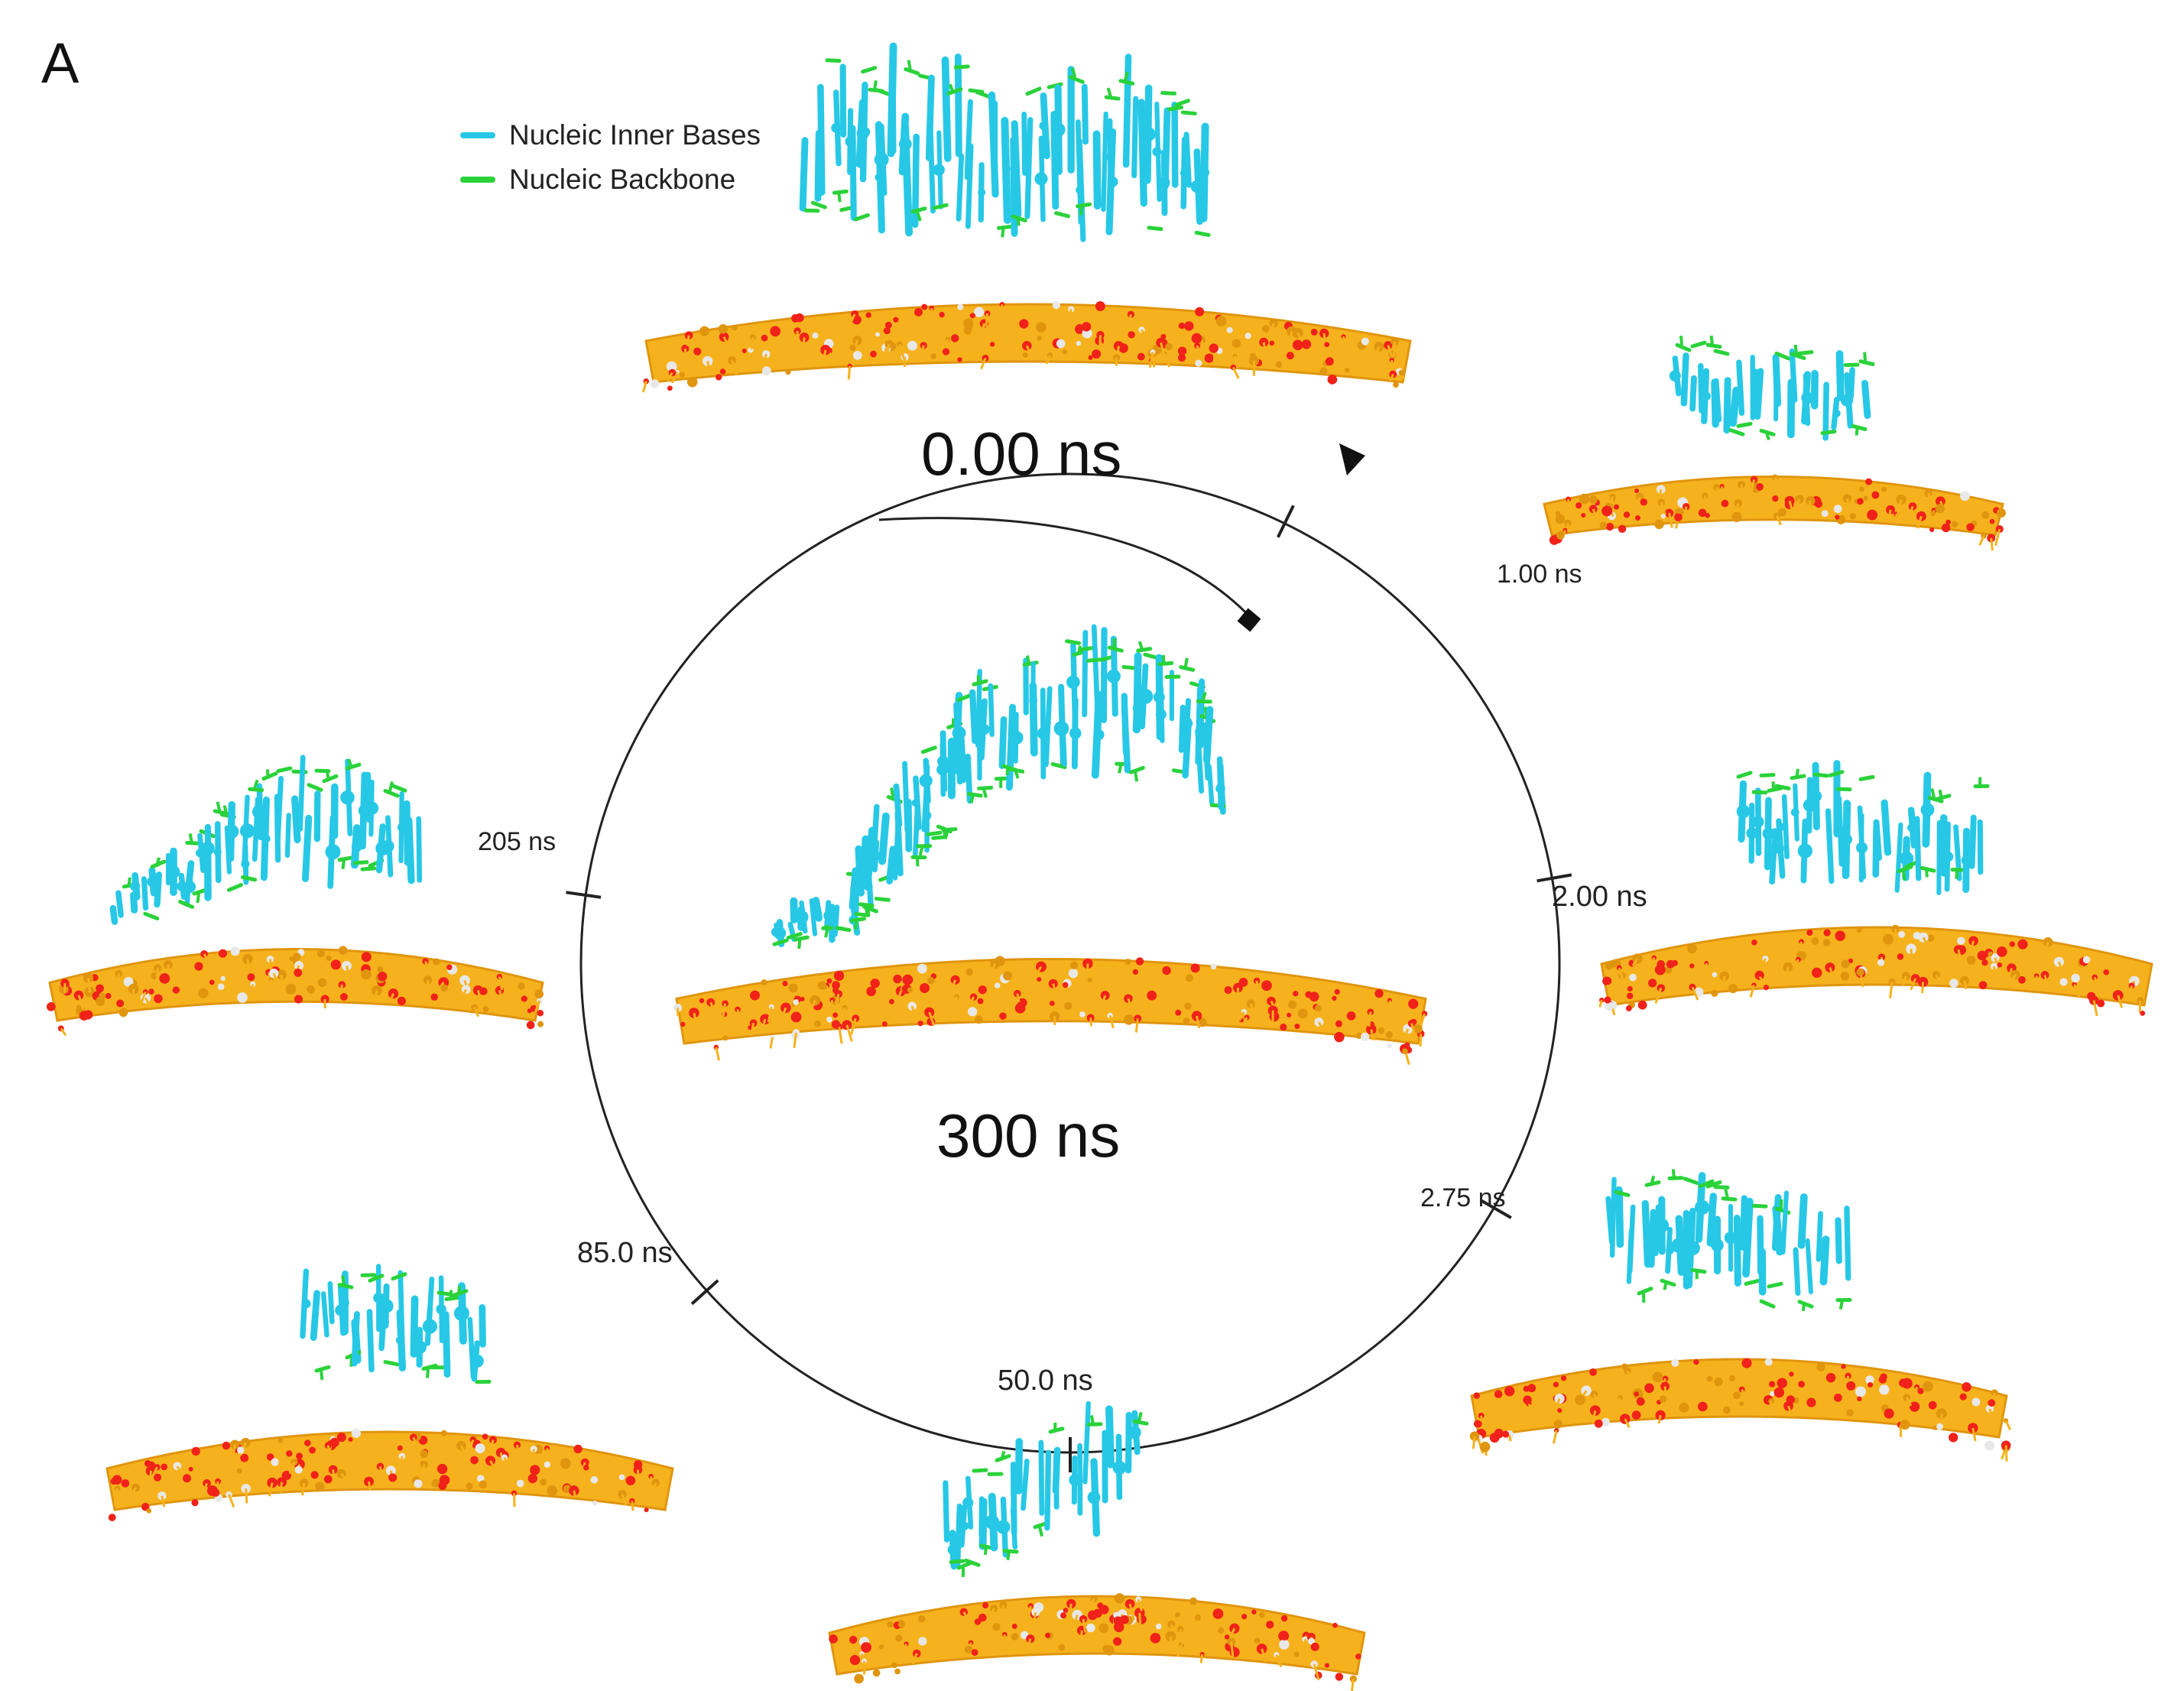 The width and height of the screenshot is (2184, 1691). What do you see at coordinates (61, 63) in the screenshot?
I see `panel-label: A` at bounding box center [61, 63].